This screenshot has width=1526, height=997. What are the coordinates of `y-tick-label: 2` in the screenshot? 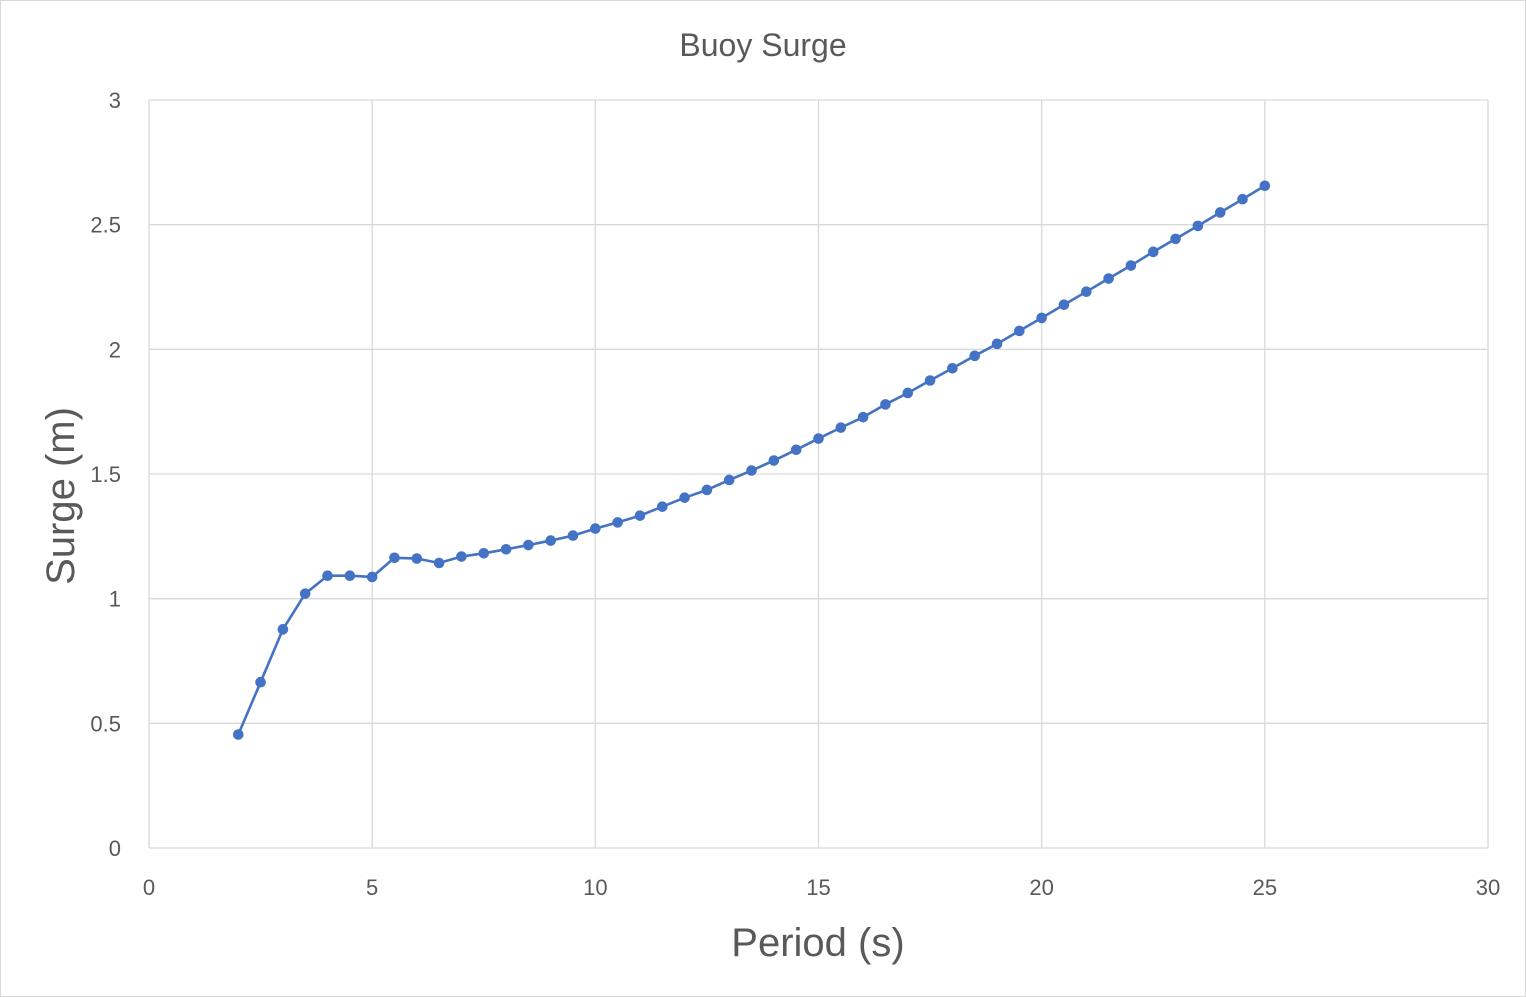 It's located at (115, 349).